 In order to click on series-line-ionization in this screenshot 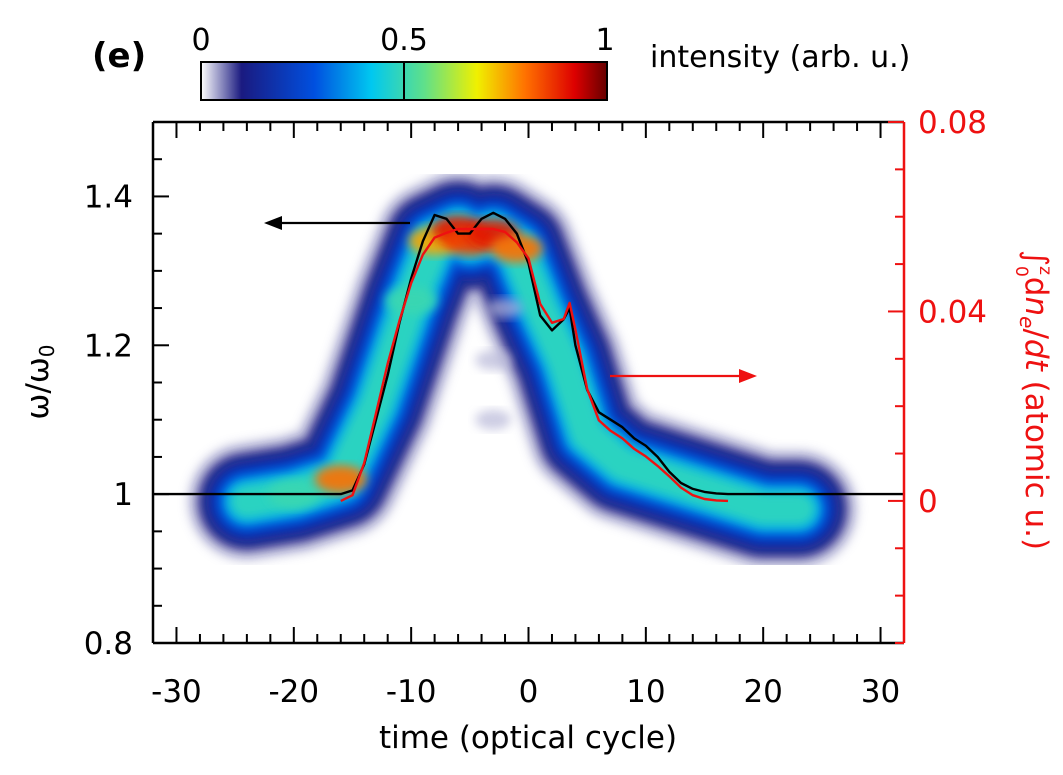, I will do `click(534, 365)`.